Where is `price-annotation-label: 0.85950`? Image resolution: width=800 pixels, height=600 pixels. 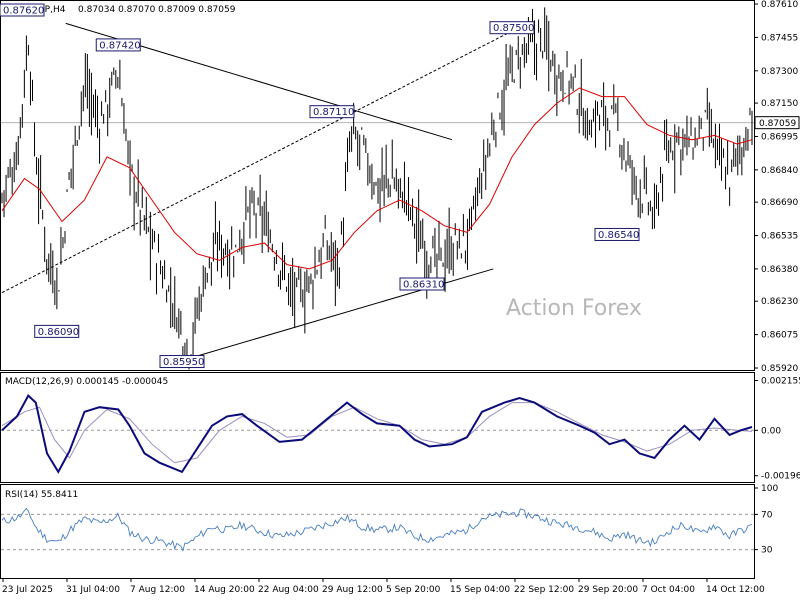
price-annotation-label: 0.85950 is located at coordinates (183, 362).